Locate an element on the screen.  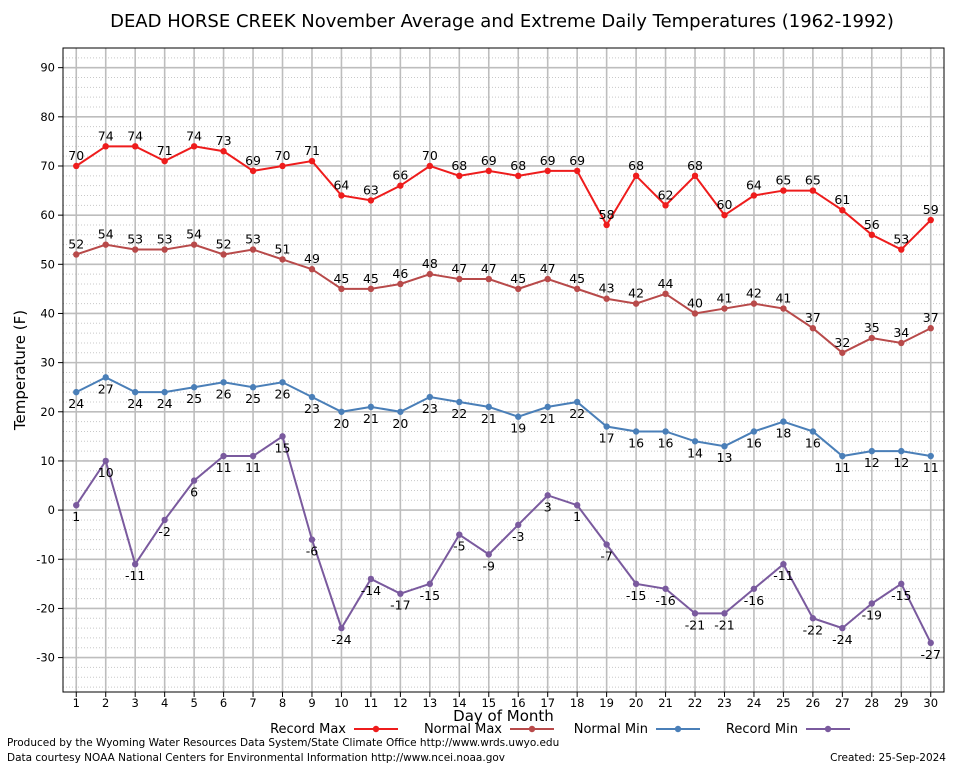
data-label-record-min: -6 is located at coordinates (312, 551).